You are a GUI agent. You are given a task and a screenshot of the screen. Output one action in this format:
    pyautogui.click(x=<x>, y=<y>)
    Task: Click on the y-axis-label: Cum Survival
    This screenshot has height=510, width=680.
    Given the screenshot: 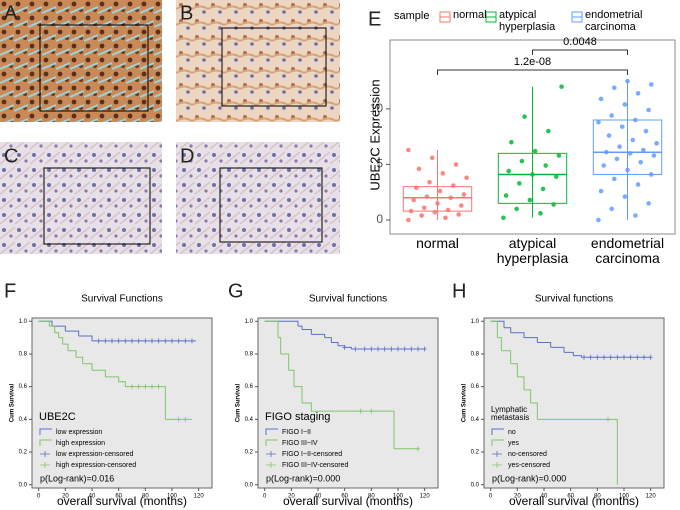 What is the action you would take?
    pyautogui.click(x=13, y=403)
    